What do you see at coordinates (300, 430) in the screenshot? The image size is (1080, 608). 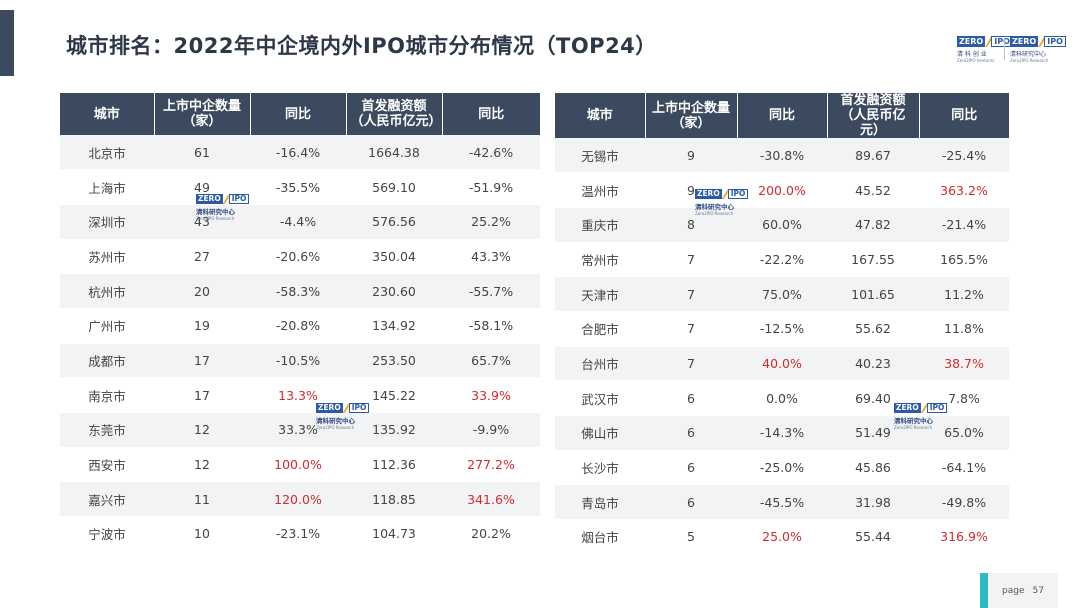 I see `table-row: 东莞市 12 33.3% 135.92 -9.9%` at bounding box center [300, 430].